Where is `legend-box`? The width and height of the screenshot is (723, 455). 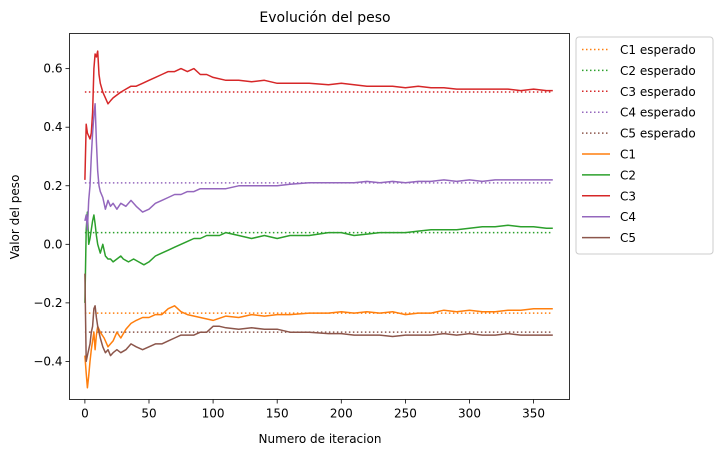
legend-box is located at coordinates (644, 145).